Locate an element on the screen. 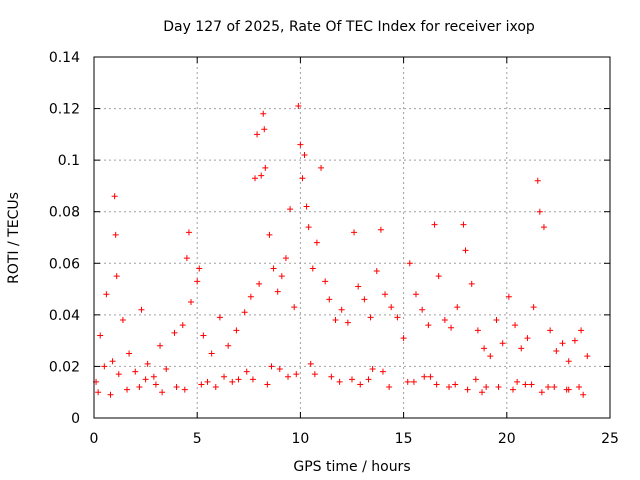 This screenshot has width=640, height=480. y-tick-label: 0.08 is located at coordinates (64, 213).